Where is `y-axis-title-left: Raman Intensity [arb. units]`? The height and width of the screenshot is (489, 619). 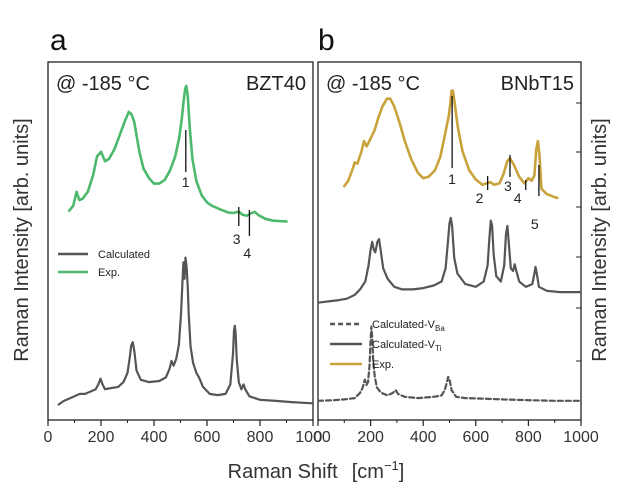 y-axis-title-left: Raman Intensity [arb. units] is located at coordinates (22, 239).